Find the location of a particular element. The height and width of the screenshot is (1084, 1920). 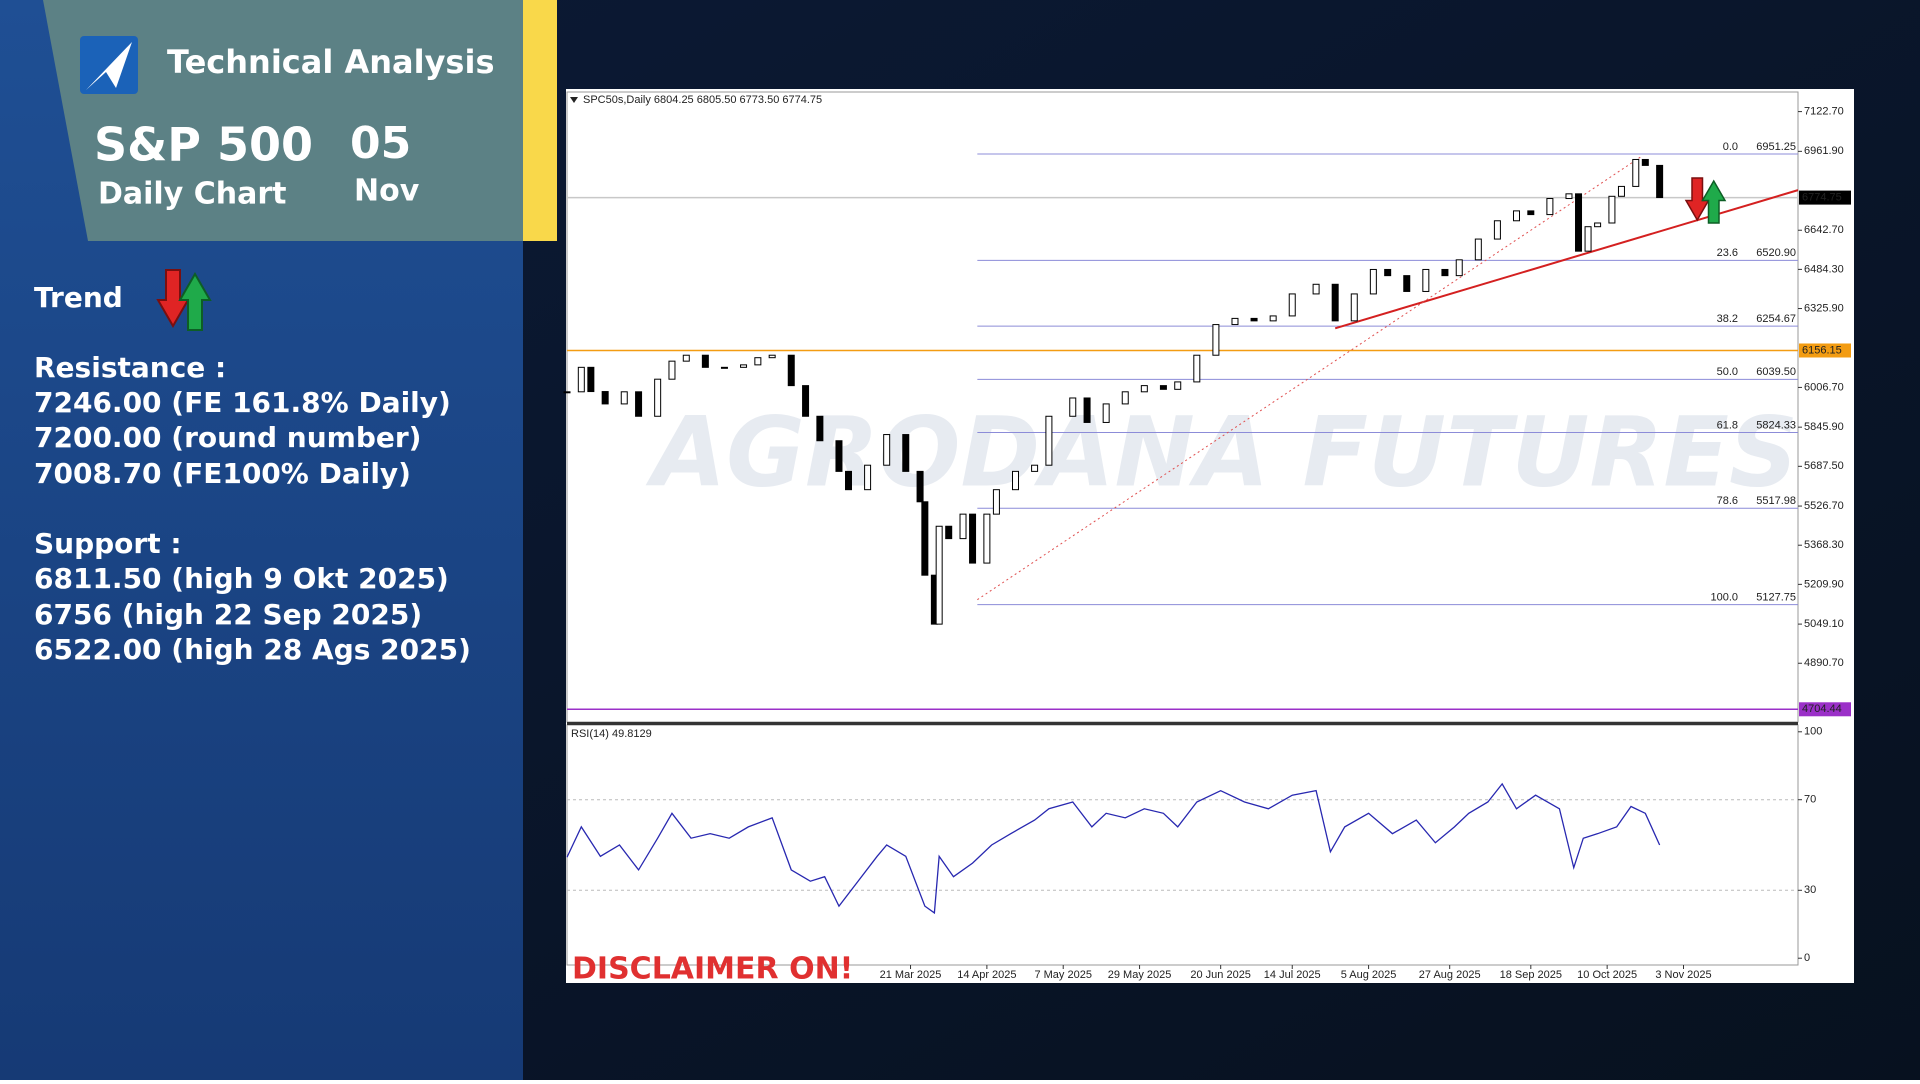

fib-ratio: 100.0 is located at coordinates (1724, 598).